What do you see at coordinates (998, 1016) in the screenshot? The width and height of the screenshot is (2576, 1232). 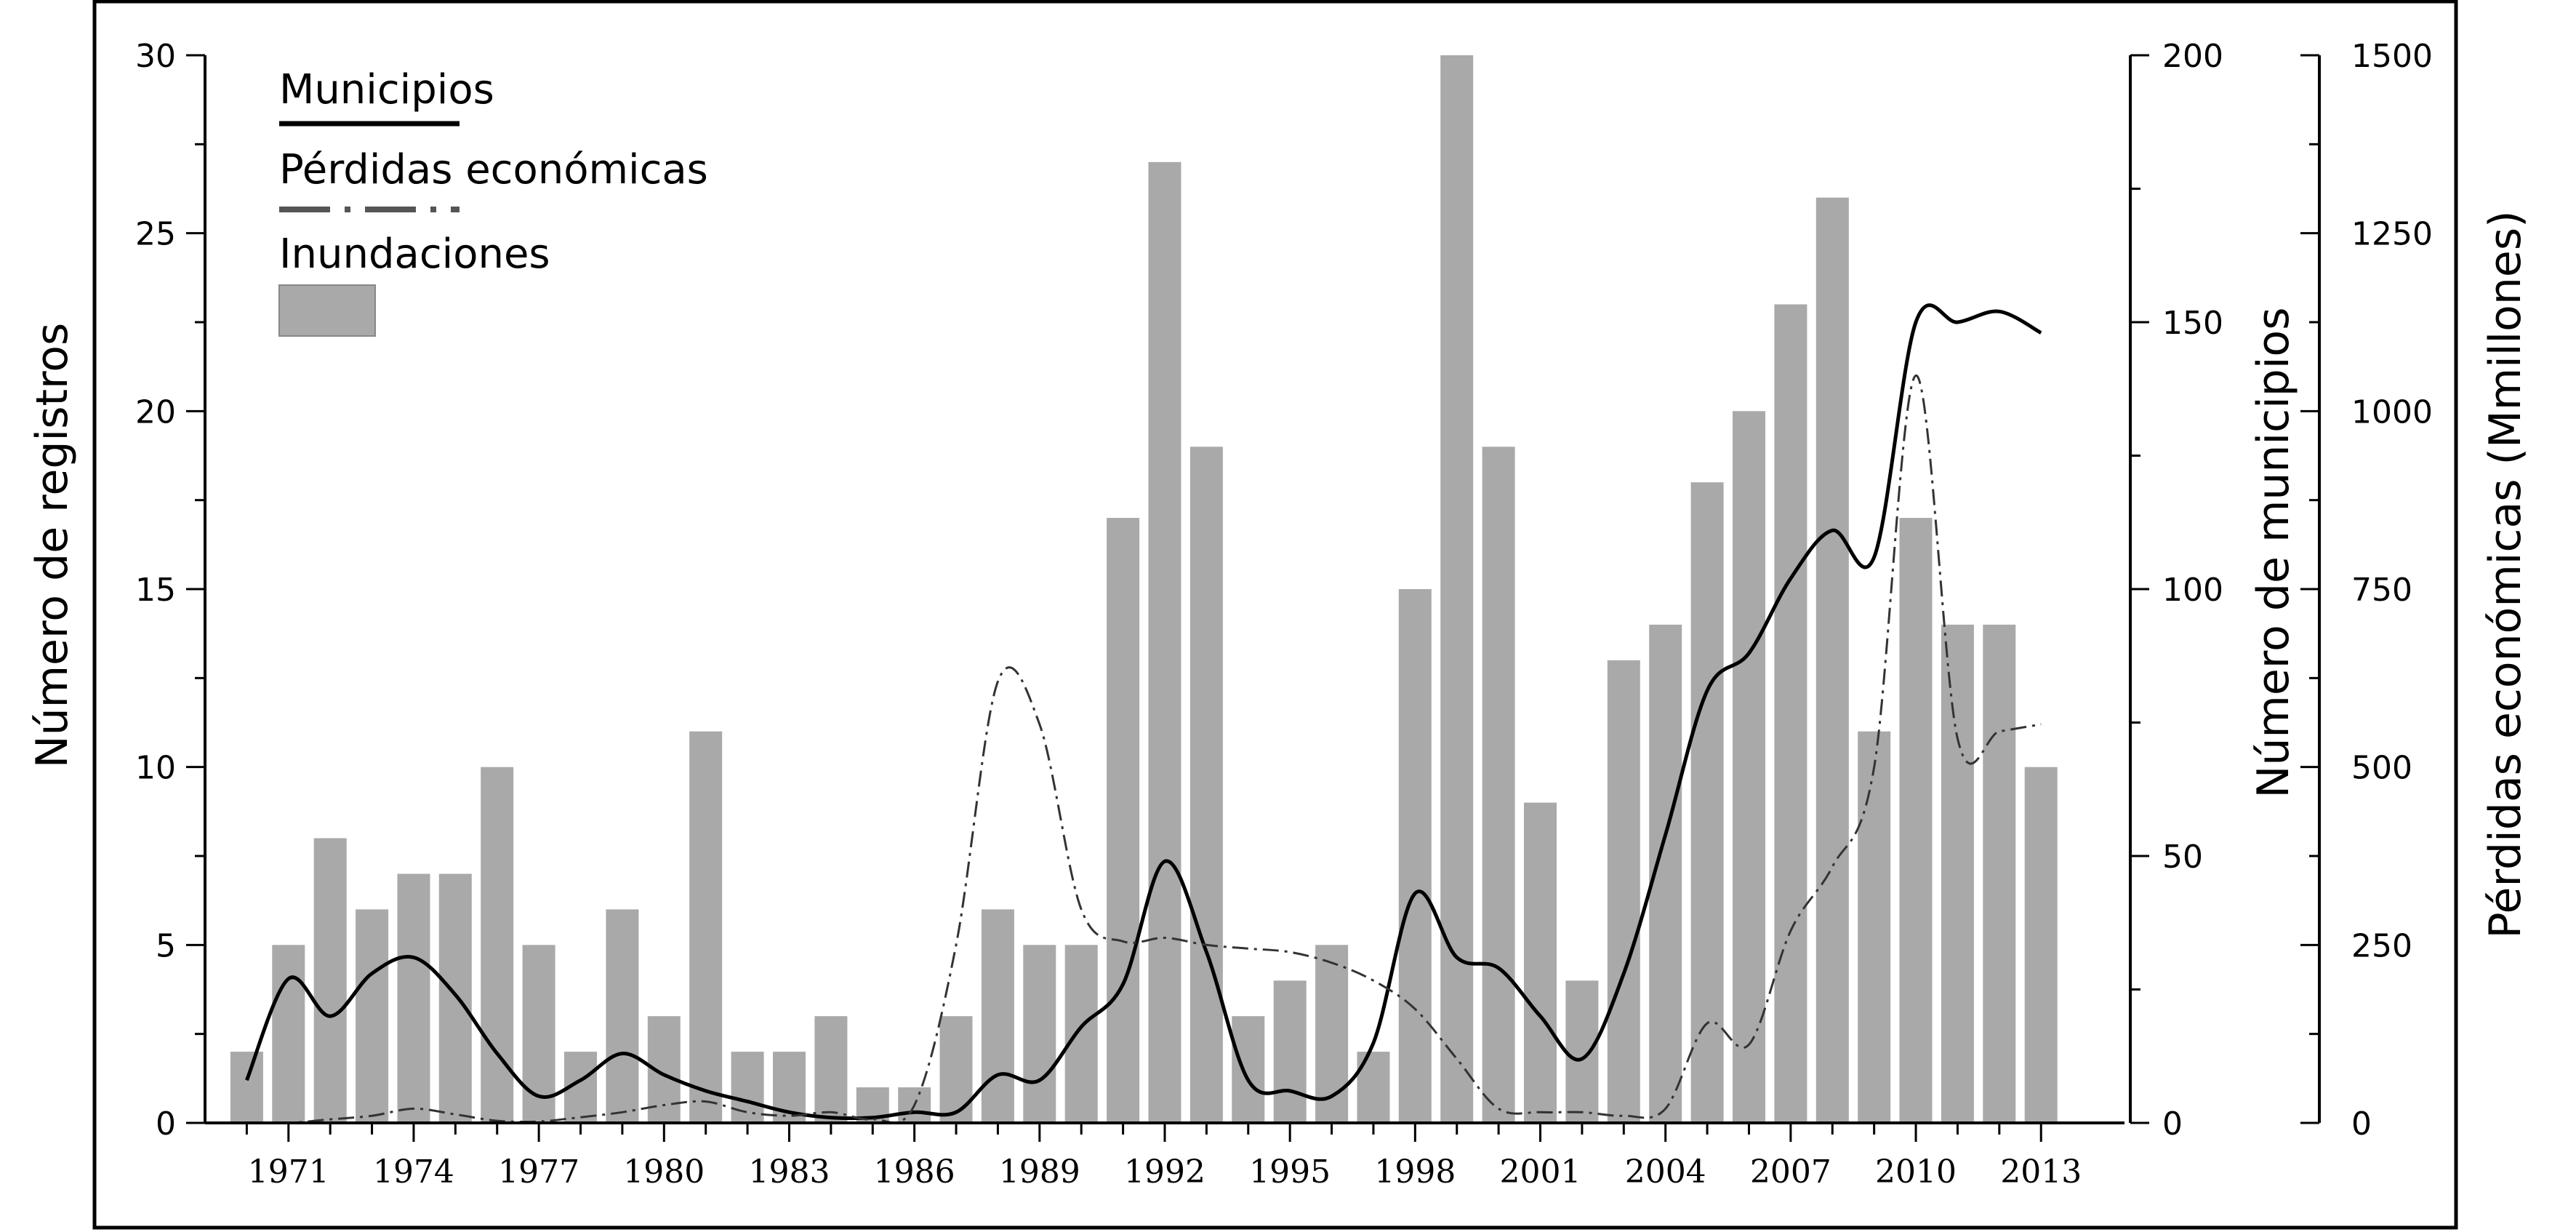 I see `bar-1988` at bounding box center [998, 1016].